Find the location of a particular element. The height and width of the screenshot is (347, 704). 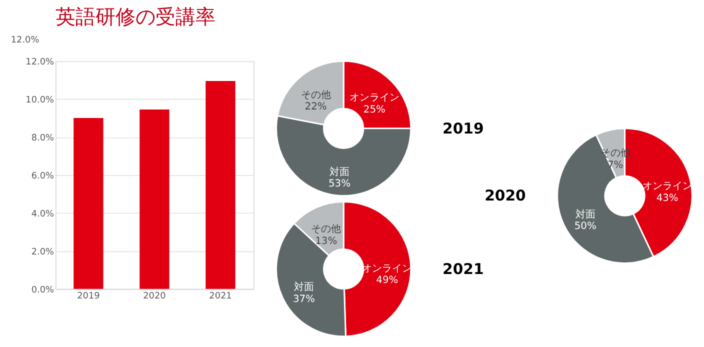

data-label: 50% is located at coordinates (585, 226).